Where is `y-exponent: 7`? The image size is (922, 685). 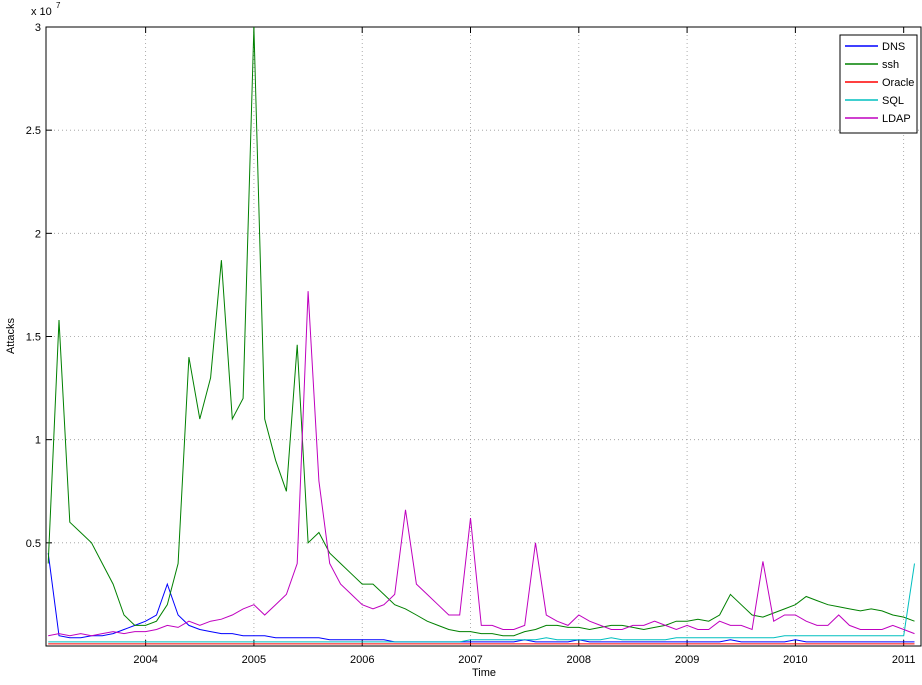
y-exponent: 7 is located at coordinates (58, 5).